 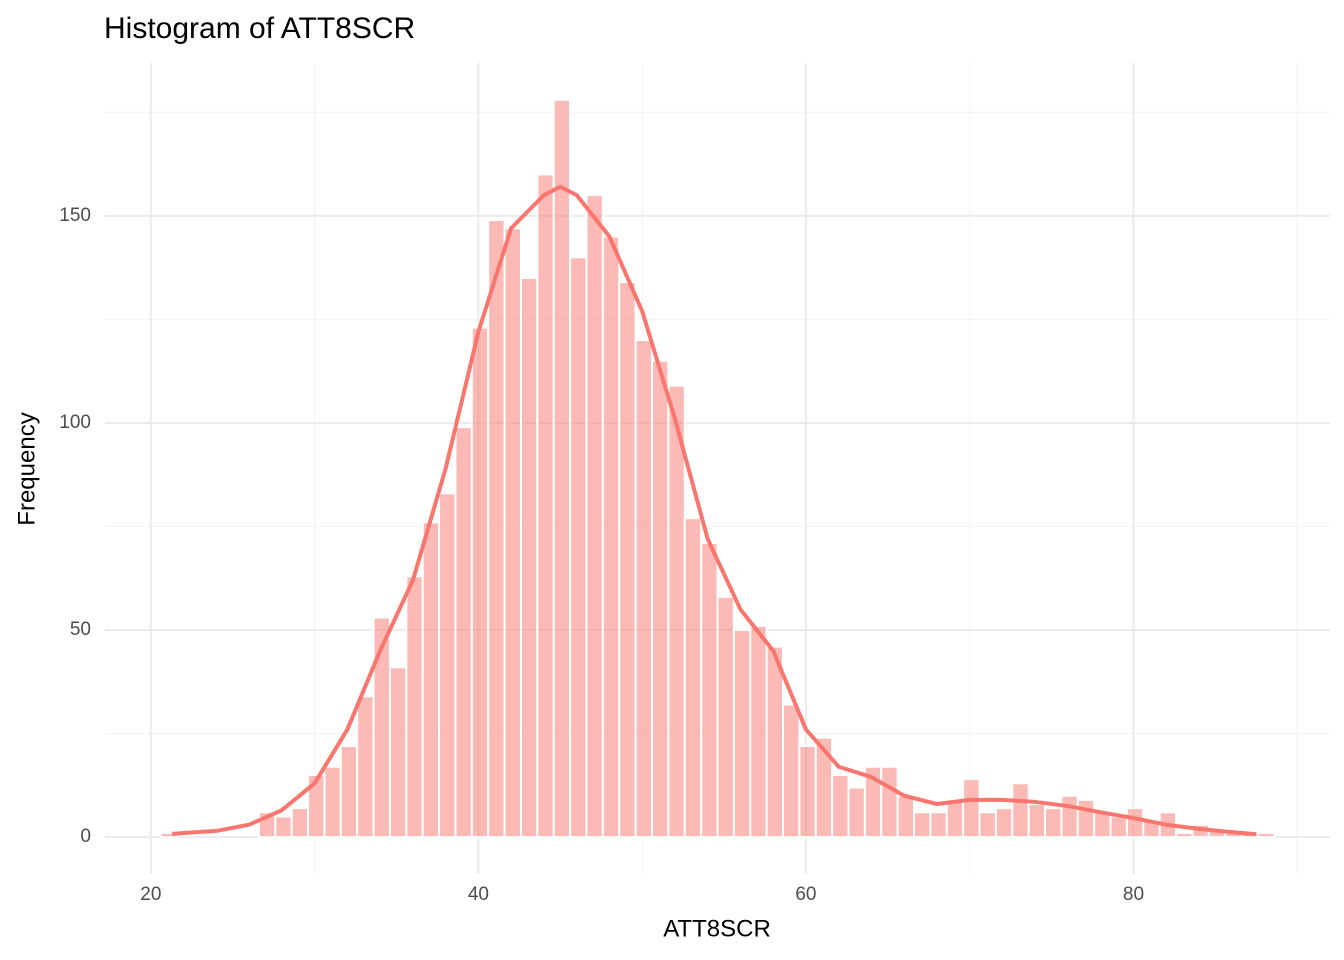 What do you see at coordinates (75, 215) in the screenshot?
I see `y-tick-label: 150` at bounding box center [75, 215].